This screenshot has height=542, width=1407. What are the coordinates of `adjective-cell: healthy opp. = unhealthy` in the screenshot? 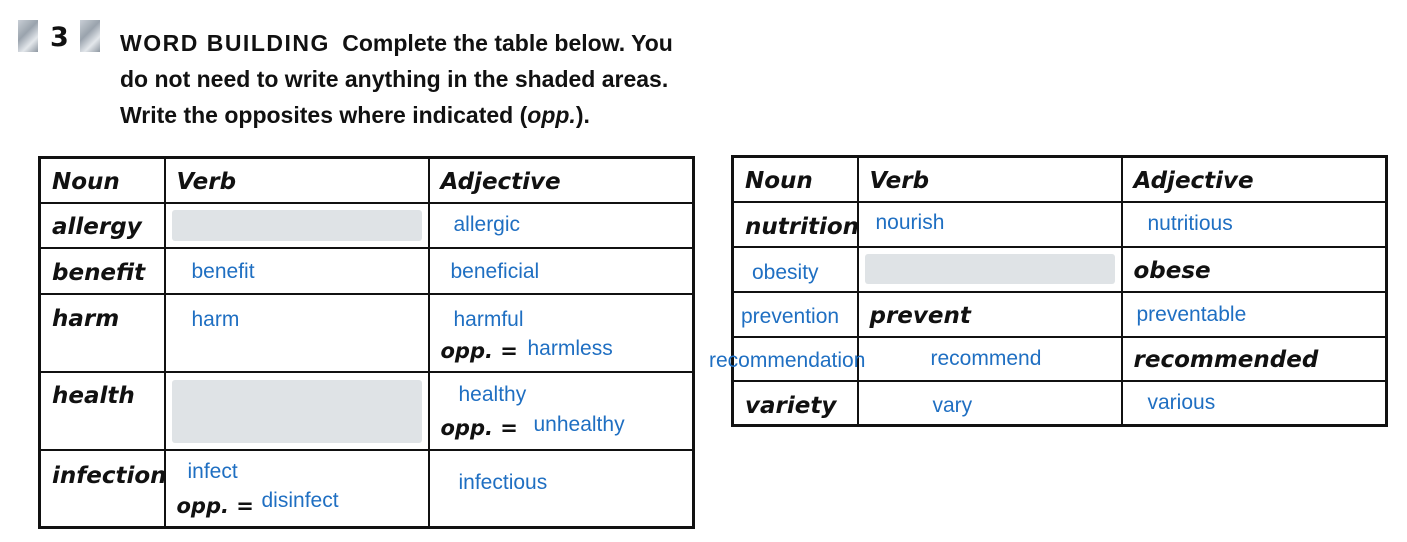 It's located at (561, 410).